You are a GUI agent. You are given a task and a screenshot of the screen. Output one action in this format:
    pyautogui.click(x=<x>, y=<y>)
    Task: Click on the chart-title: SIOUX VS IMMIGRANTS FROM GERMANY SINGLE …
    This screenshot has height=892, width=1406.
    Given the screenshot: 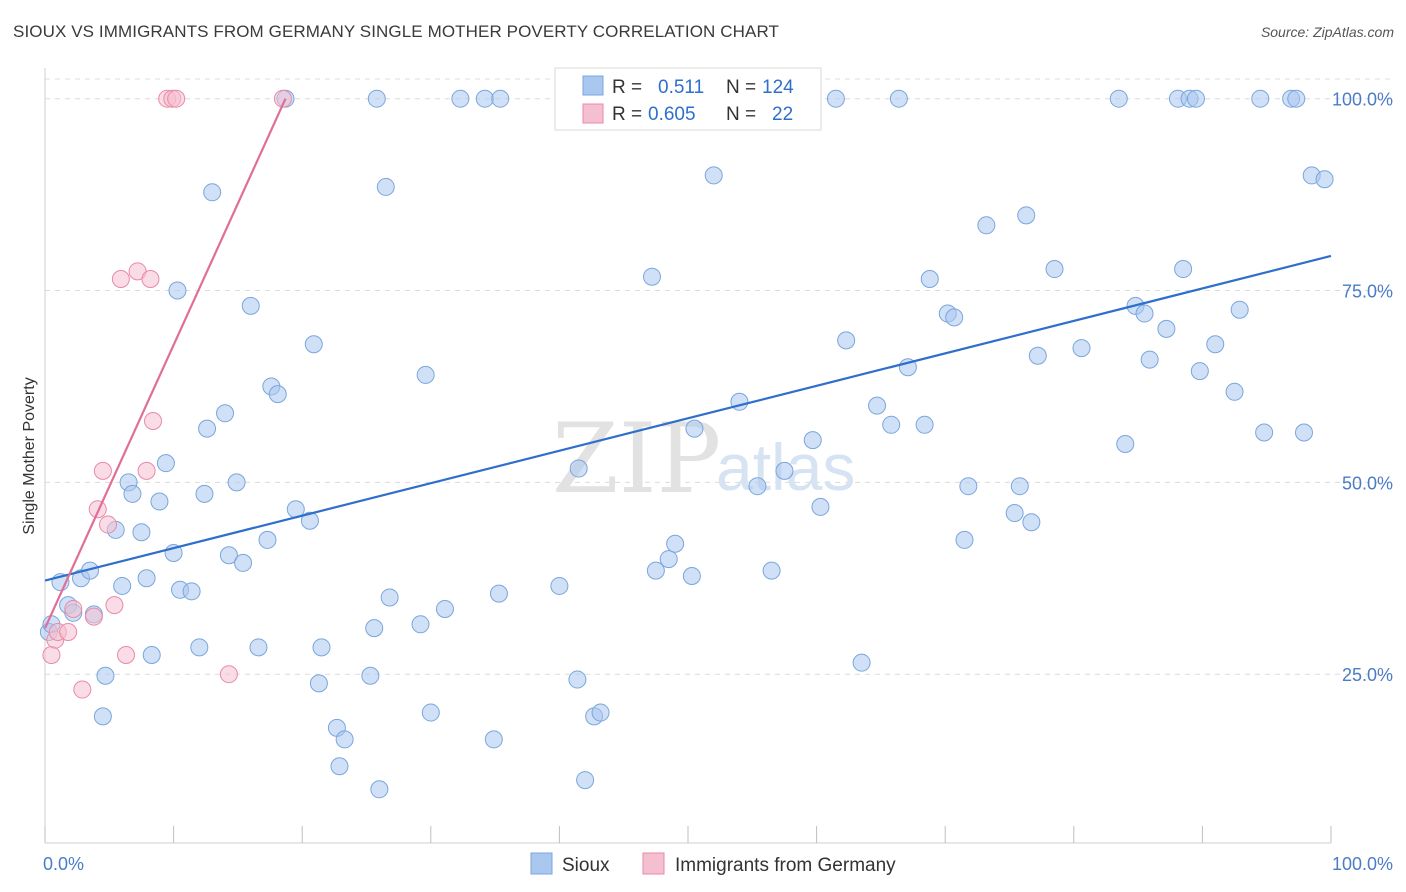 What is the action you would take?
    pyautogui.click(x=396, y=31)
    